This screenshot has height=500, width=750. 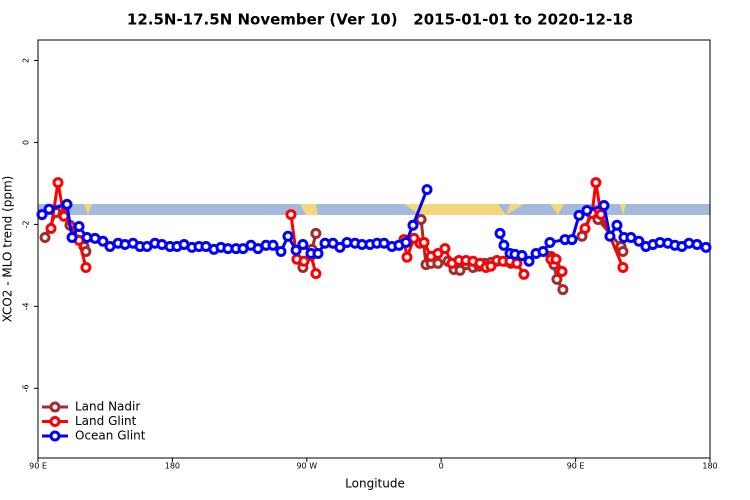 I want to click on x-tick-label: 0, so click(x=441, y=466).